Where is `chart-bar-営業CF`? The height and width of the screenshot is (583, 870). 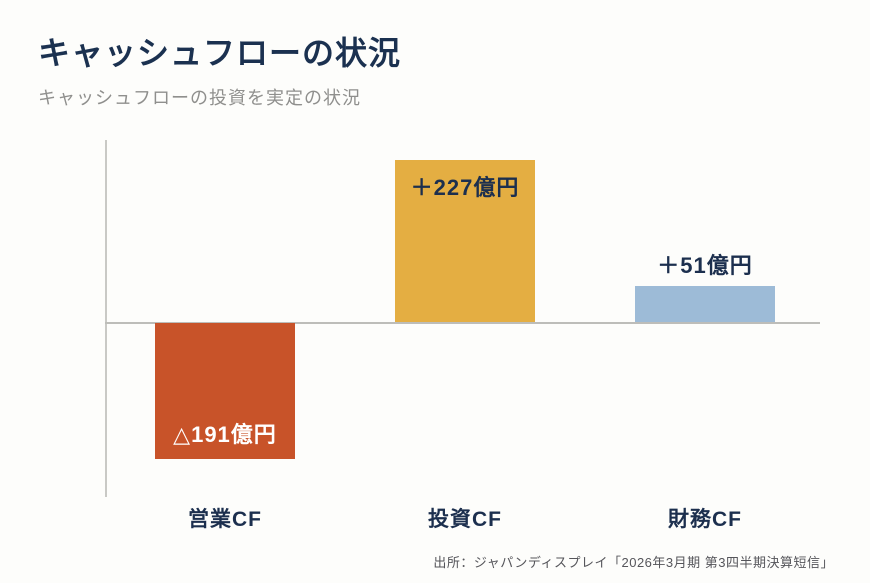 chart-bar-営業CF is located at coordinates (225, 391).